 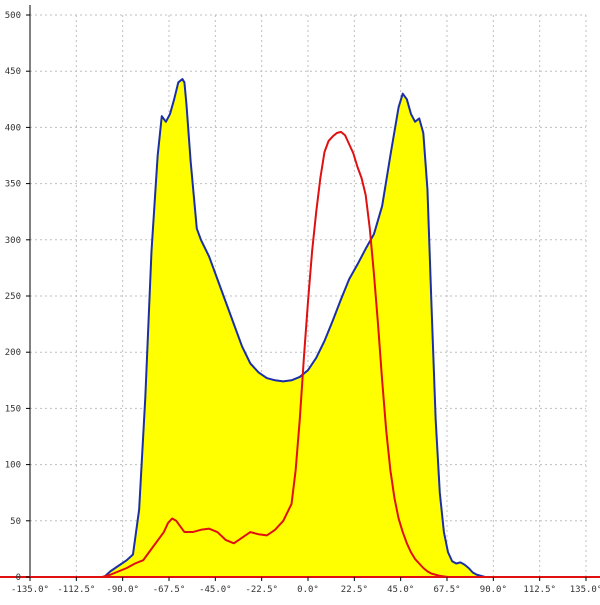 What do you see at coordinates (261, 590) in the screenshot?
I see `x-tick-label: -22.5°` at bounding box center [261, 590].